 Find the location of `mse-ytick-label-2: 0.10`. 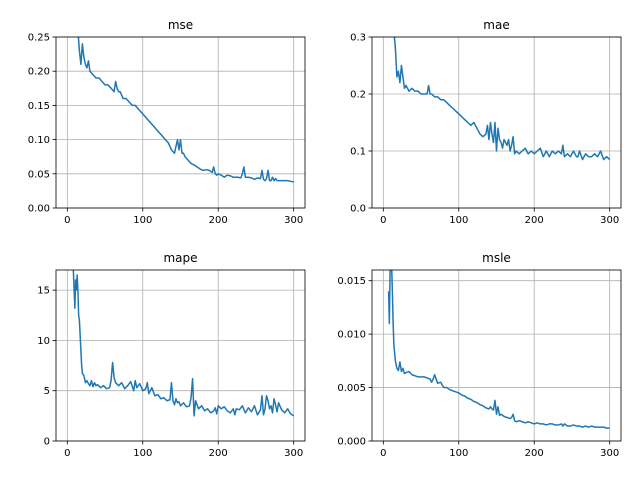

mse-ytick-label-2: 0.10 is located at coordinates (39, 140).